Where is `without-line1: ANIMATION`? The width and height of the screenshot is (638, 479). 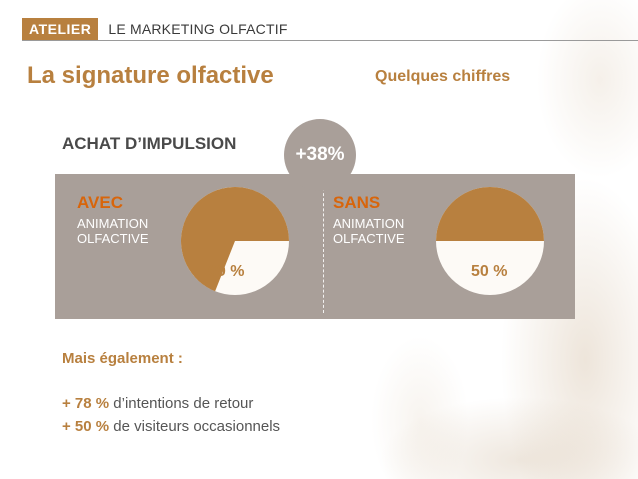
without-line1: ANIMATION is located at coordinates (369, 223).